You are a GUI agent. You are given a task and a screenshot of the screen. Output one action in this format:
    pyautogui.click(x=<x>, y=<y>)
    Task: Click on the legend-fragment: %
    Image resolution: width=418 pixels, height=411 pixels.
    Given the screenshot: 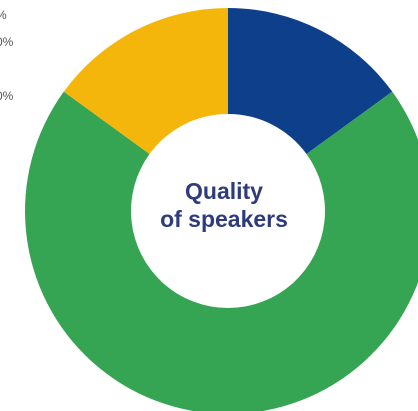 What is the action you would take?
    pyautogui.click(x=3, y=15)
    